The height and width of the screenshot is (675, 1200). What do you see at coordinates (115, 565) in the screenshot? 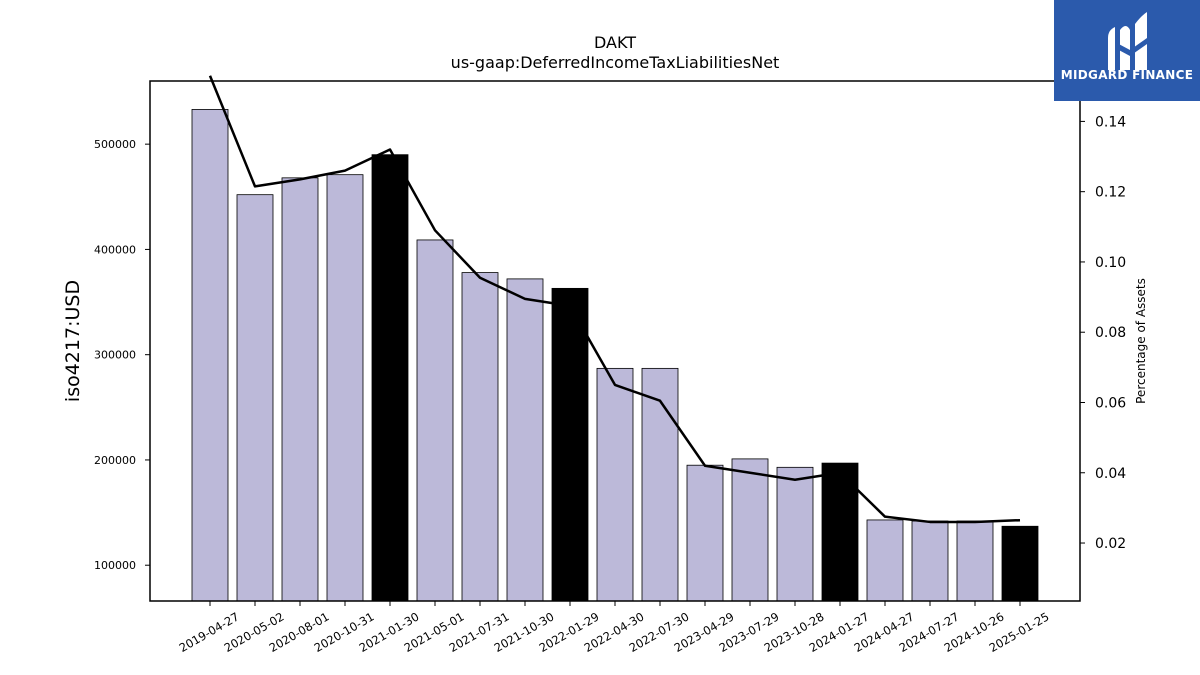
I see `y-tick-label: 100000` at bounding box center [115, 565].